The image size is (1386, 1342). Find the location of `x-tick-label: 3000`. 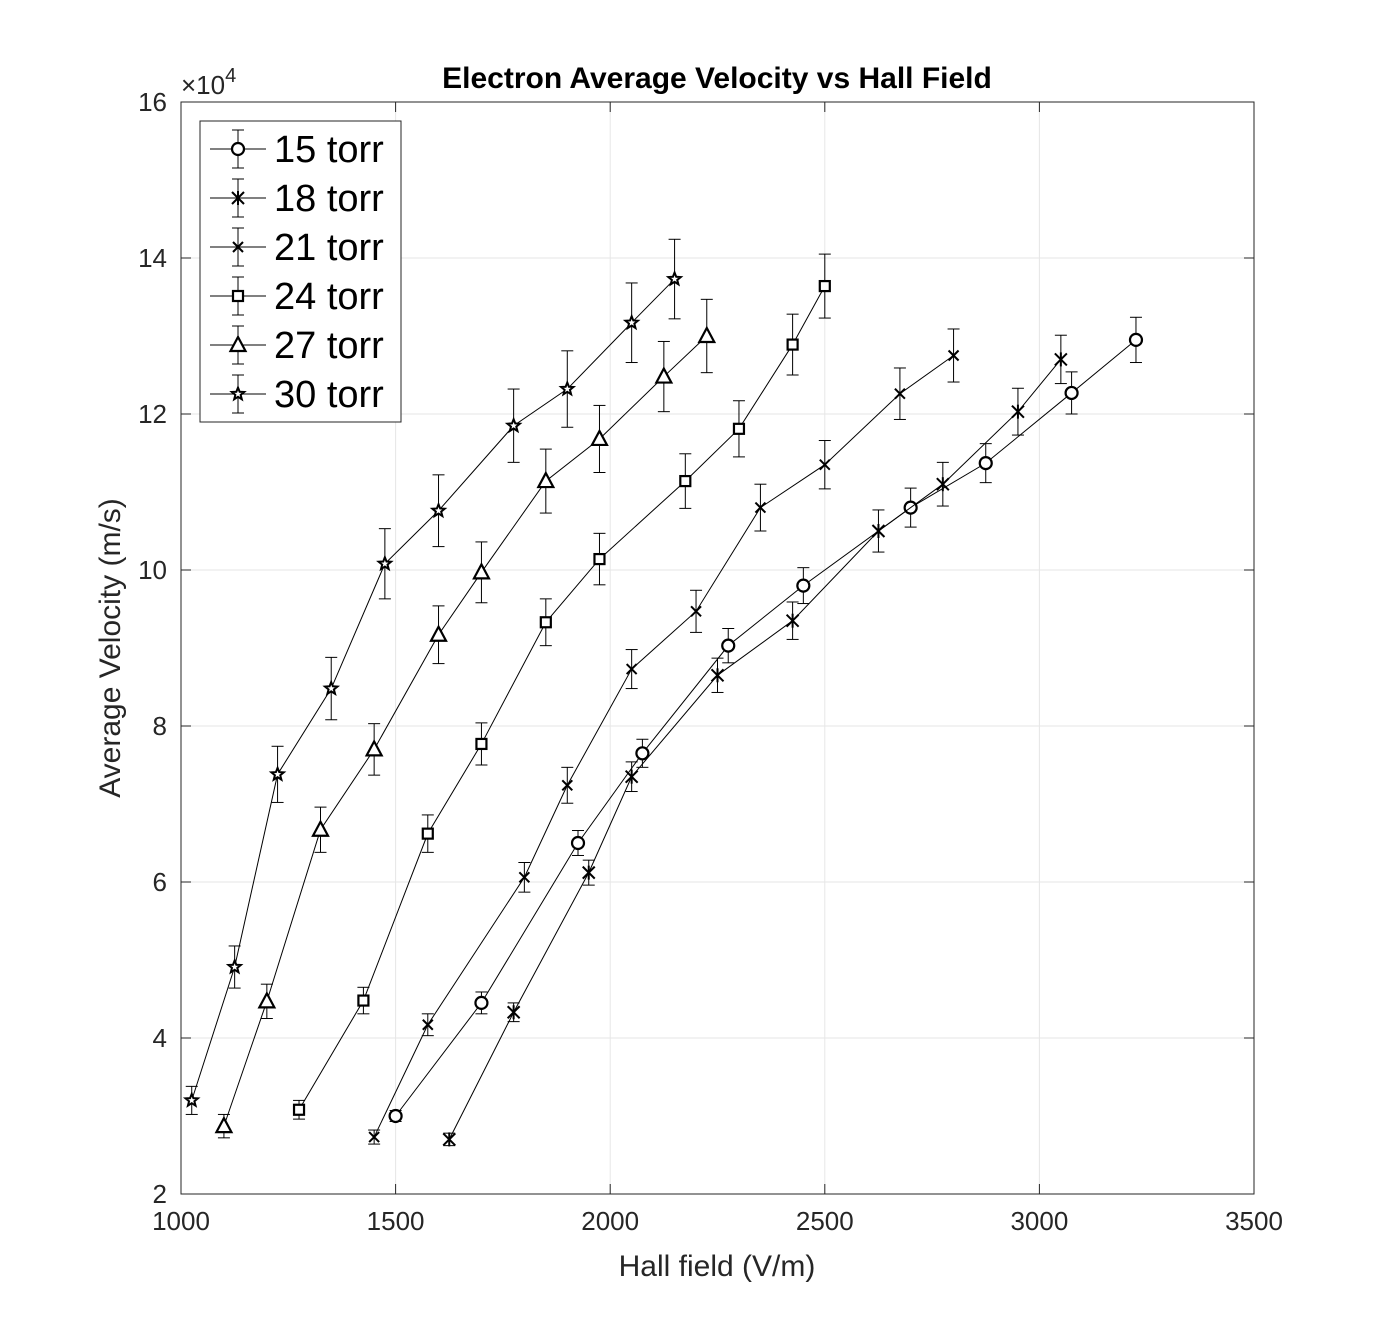

x-tick-label: 3000 is located at coordinates (1039, 1221).